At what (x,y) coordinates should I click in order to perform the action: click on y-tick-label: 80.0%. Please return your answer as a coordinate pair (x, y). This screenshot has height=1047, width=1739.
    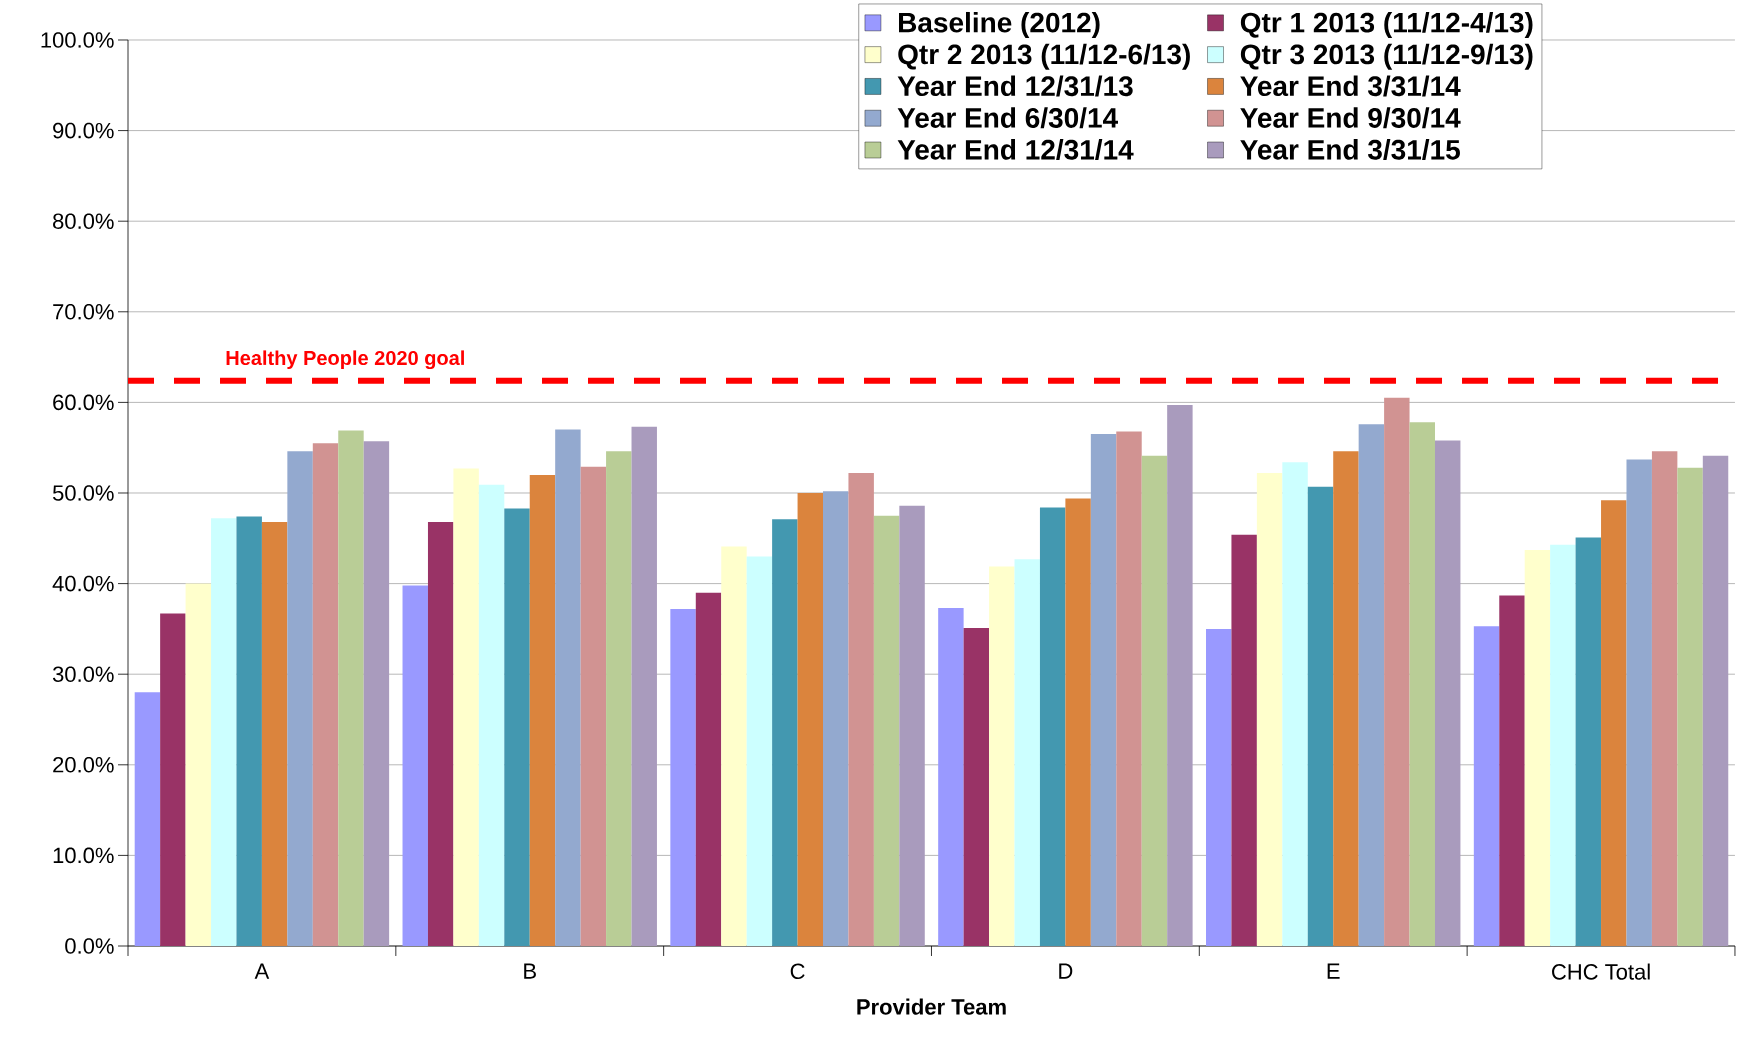
    Looking at the image, I should click on (83, 221).